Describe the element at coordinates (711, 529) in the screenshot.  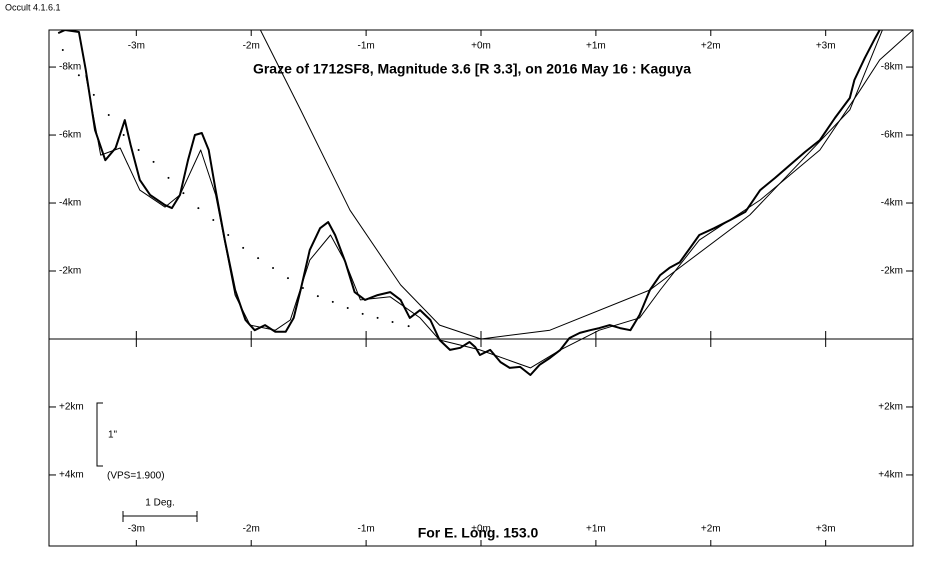
I see `x-tick-label-bottom: +2m` at that location.